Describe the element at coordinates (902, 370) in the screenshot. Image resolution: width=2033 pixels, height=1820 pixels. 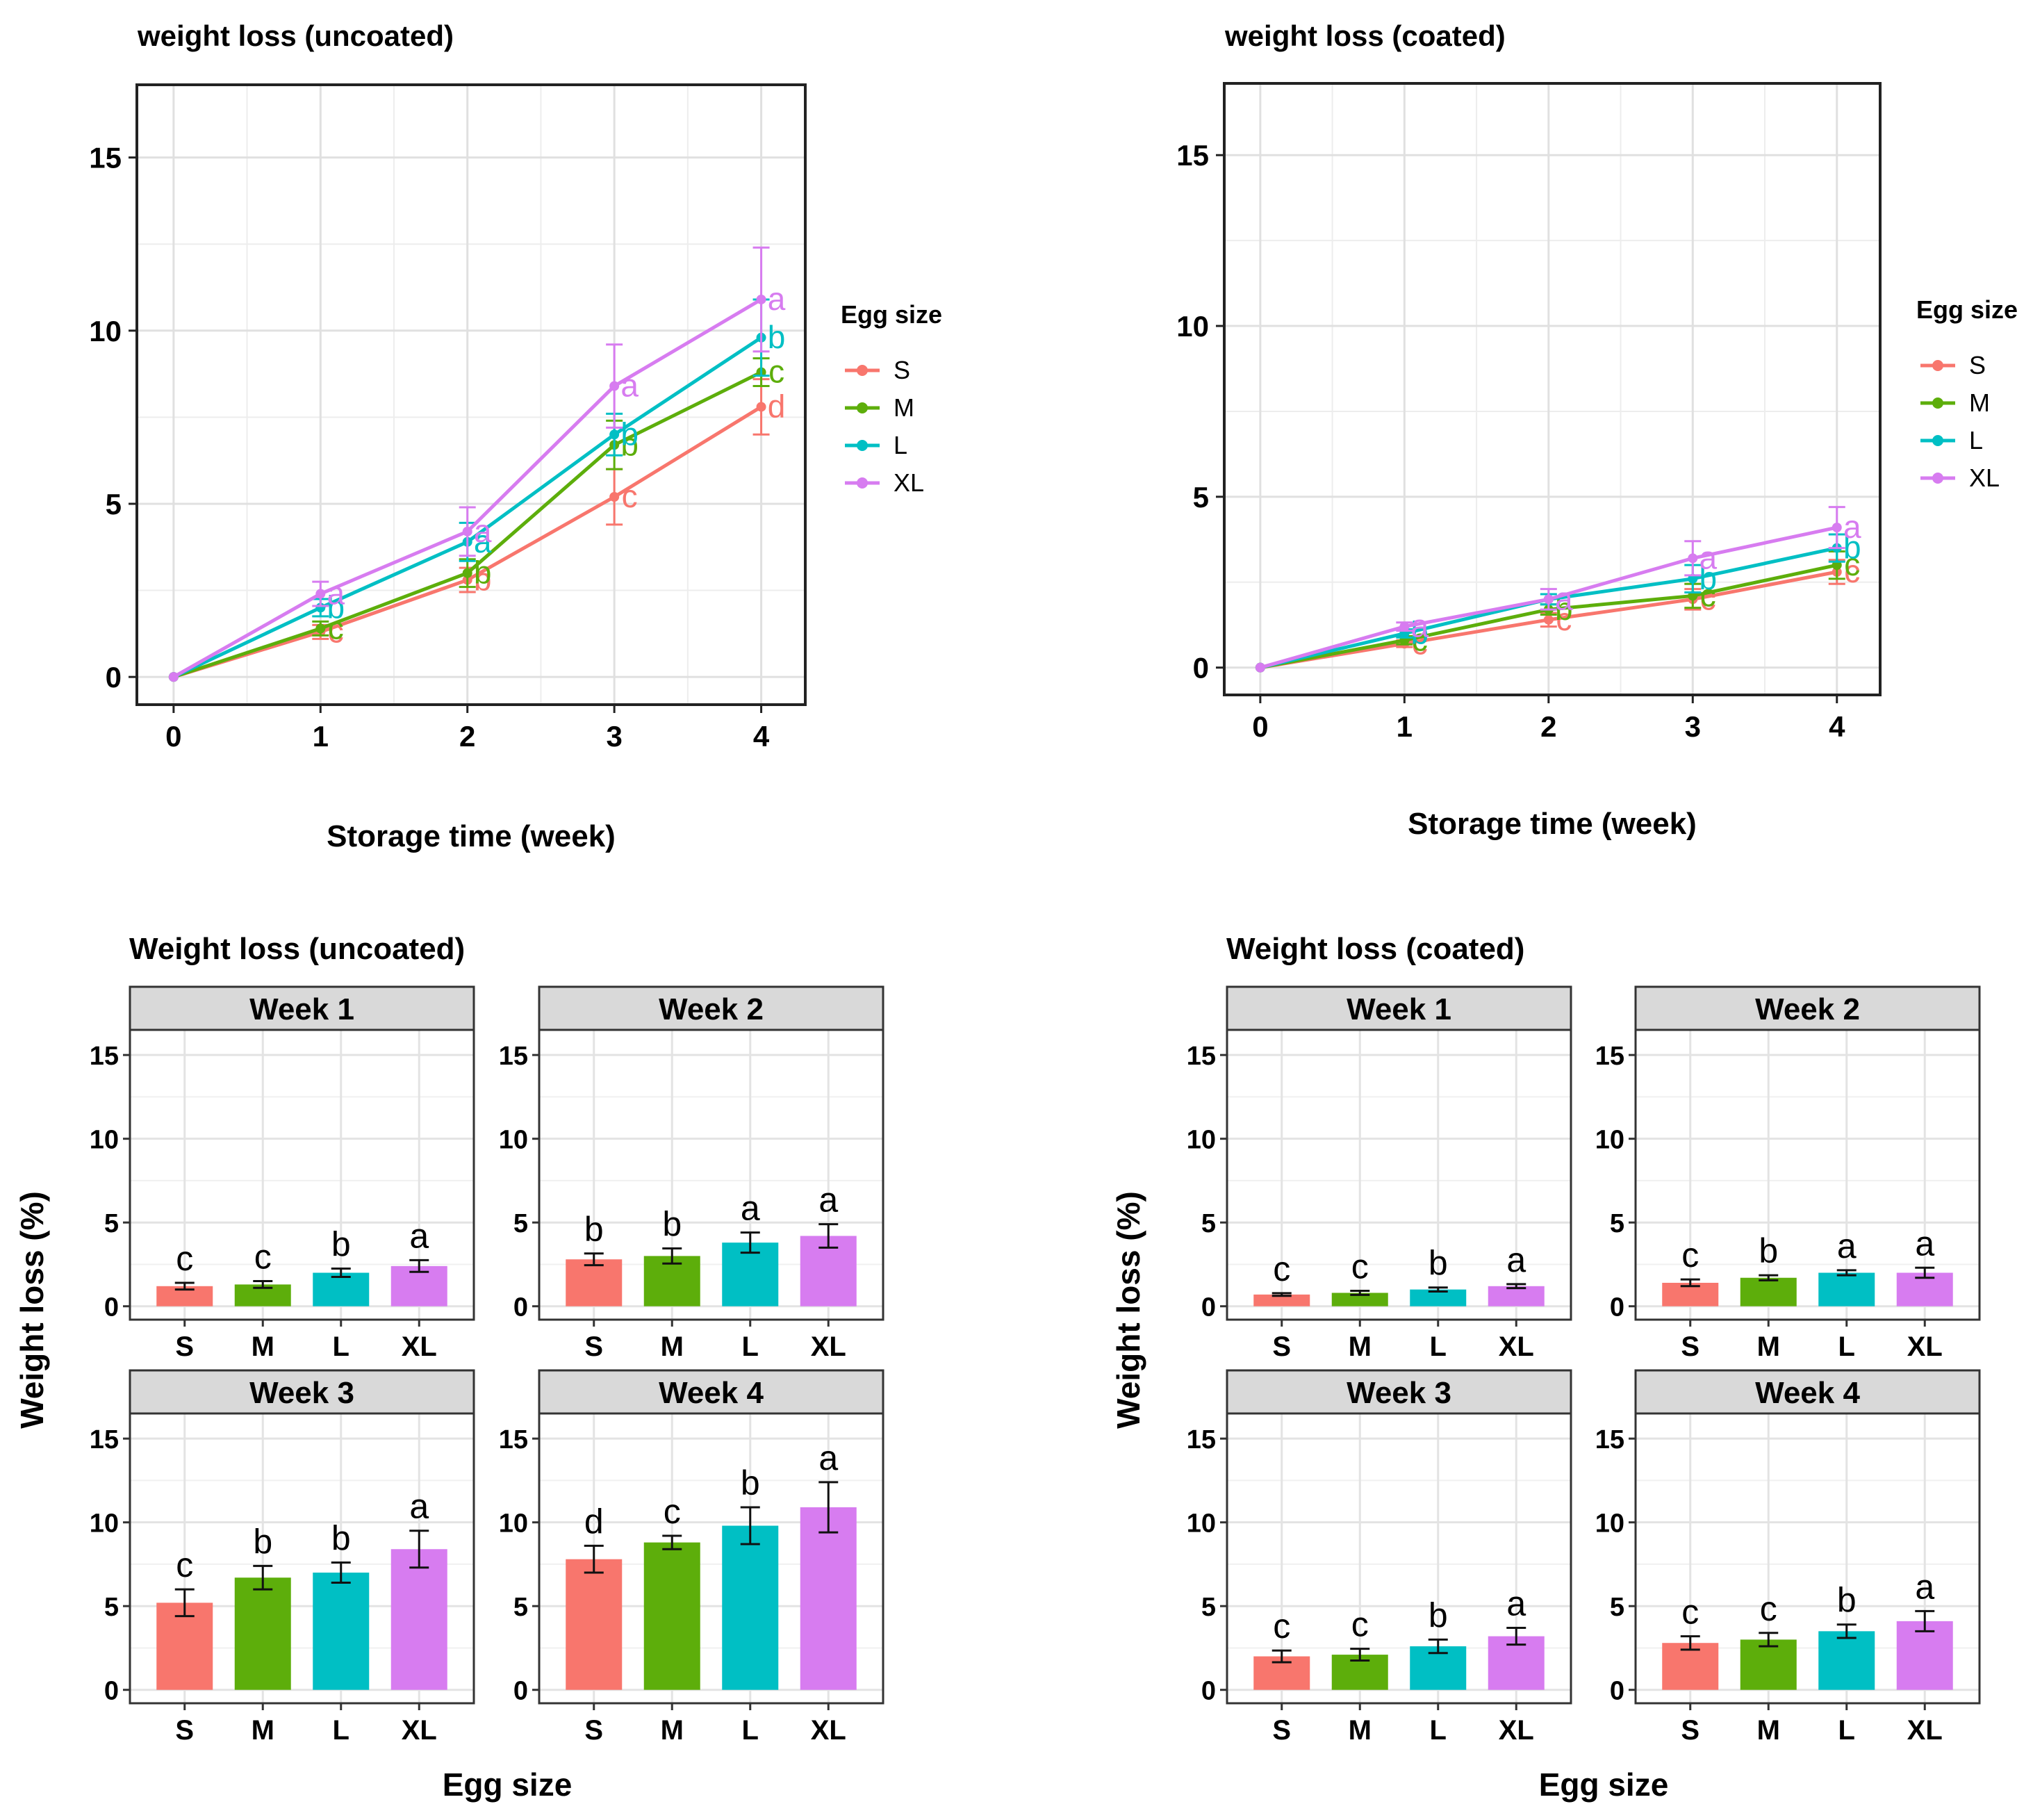
I see `legend-label: S` at that location.